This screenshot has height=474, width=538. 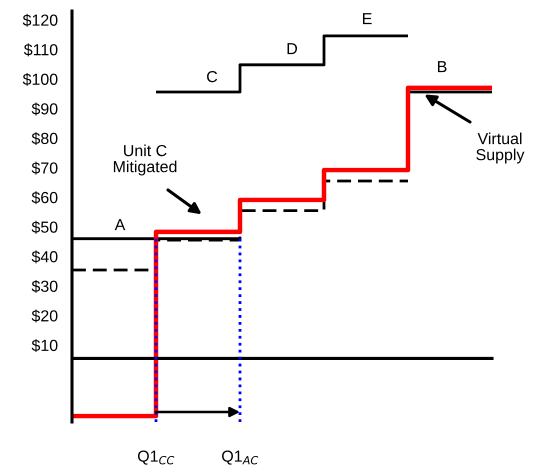 What do you see at coordinates (367, 18) in the screenshot?
I see `annotation: E` at bounding box center [367, 18].